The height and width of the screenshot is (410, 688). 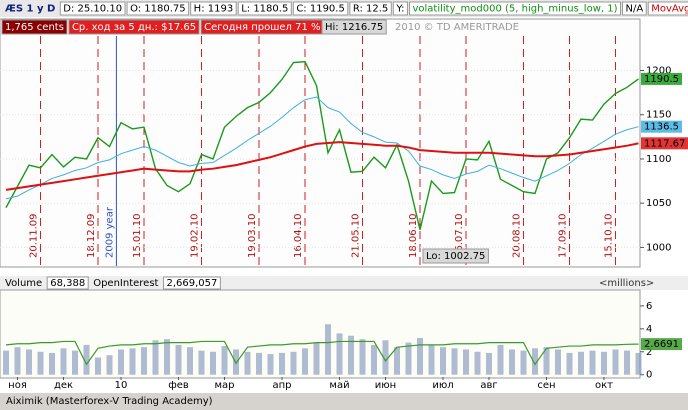 I want to click on expiry-label: 20.08.10, so click(x=517, y=235).